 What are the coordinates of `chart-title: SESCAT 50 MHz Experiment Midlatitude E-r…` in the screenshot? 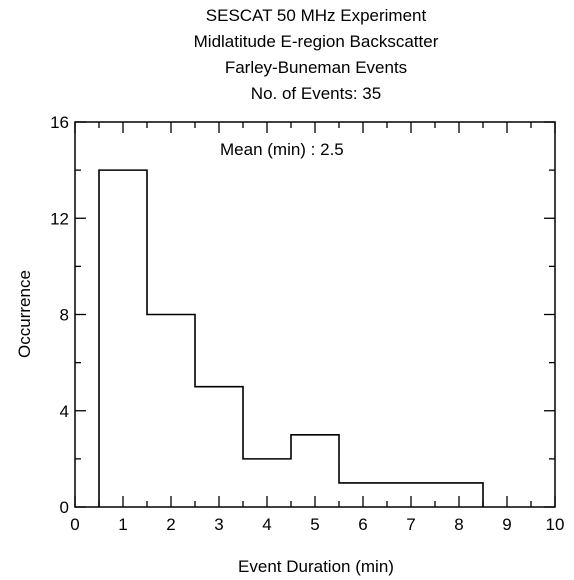 It's located at (316, 54).